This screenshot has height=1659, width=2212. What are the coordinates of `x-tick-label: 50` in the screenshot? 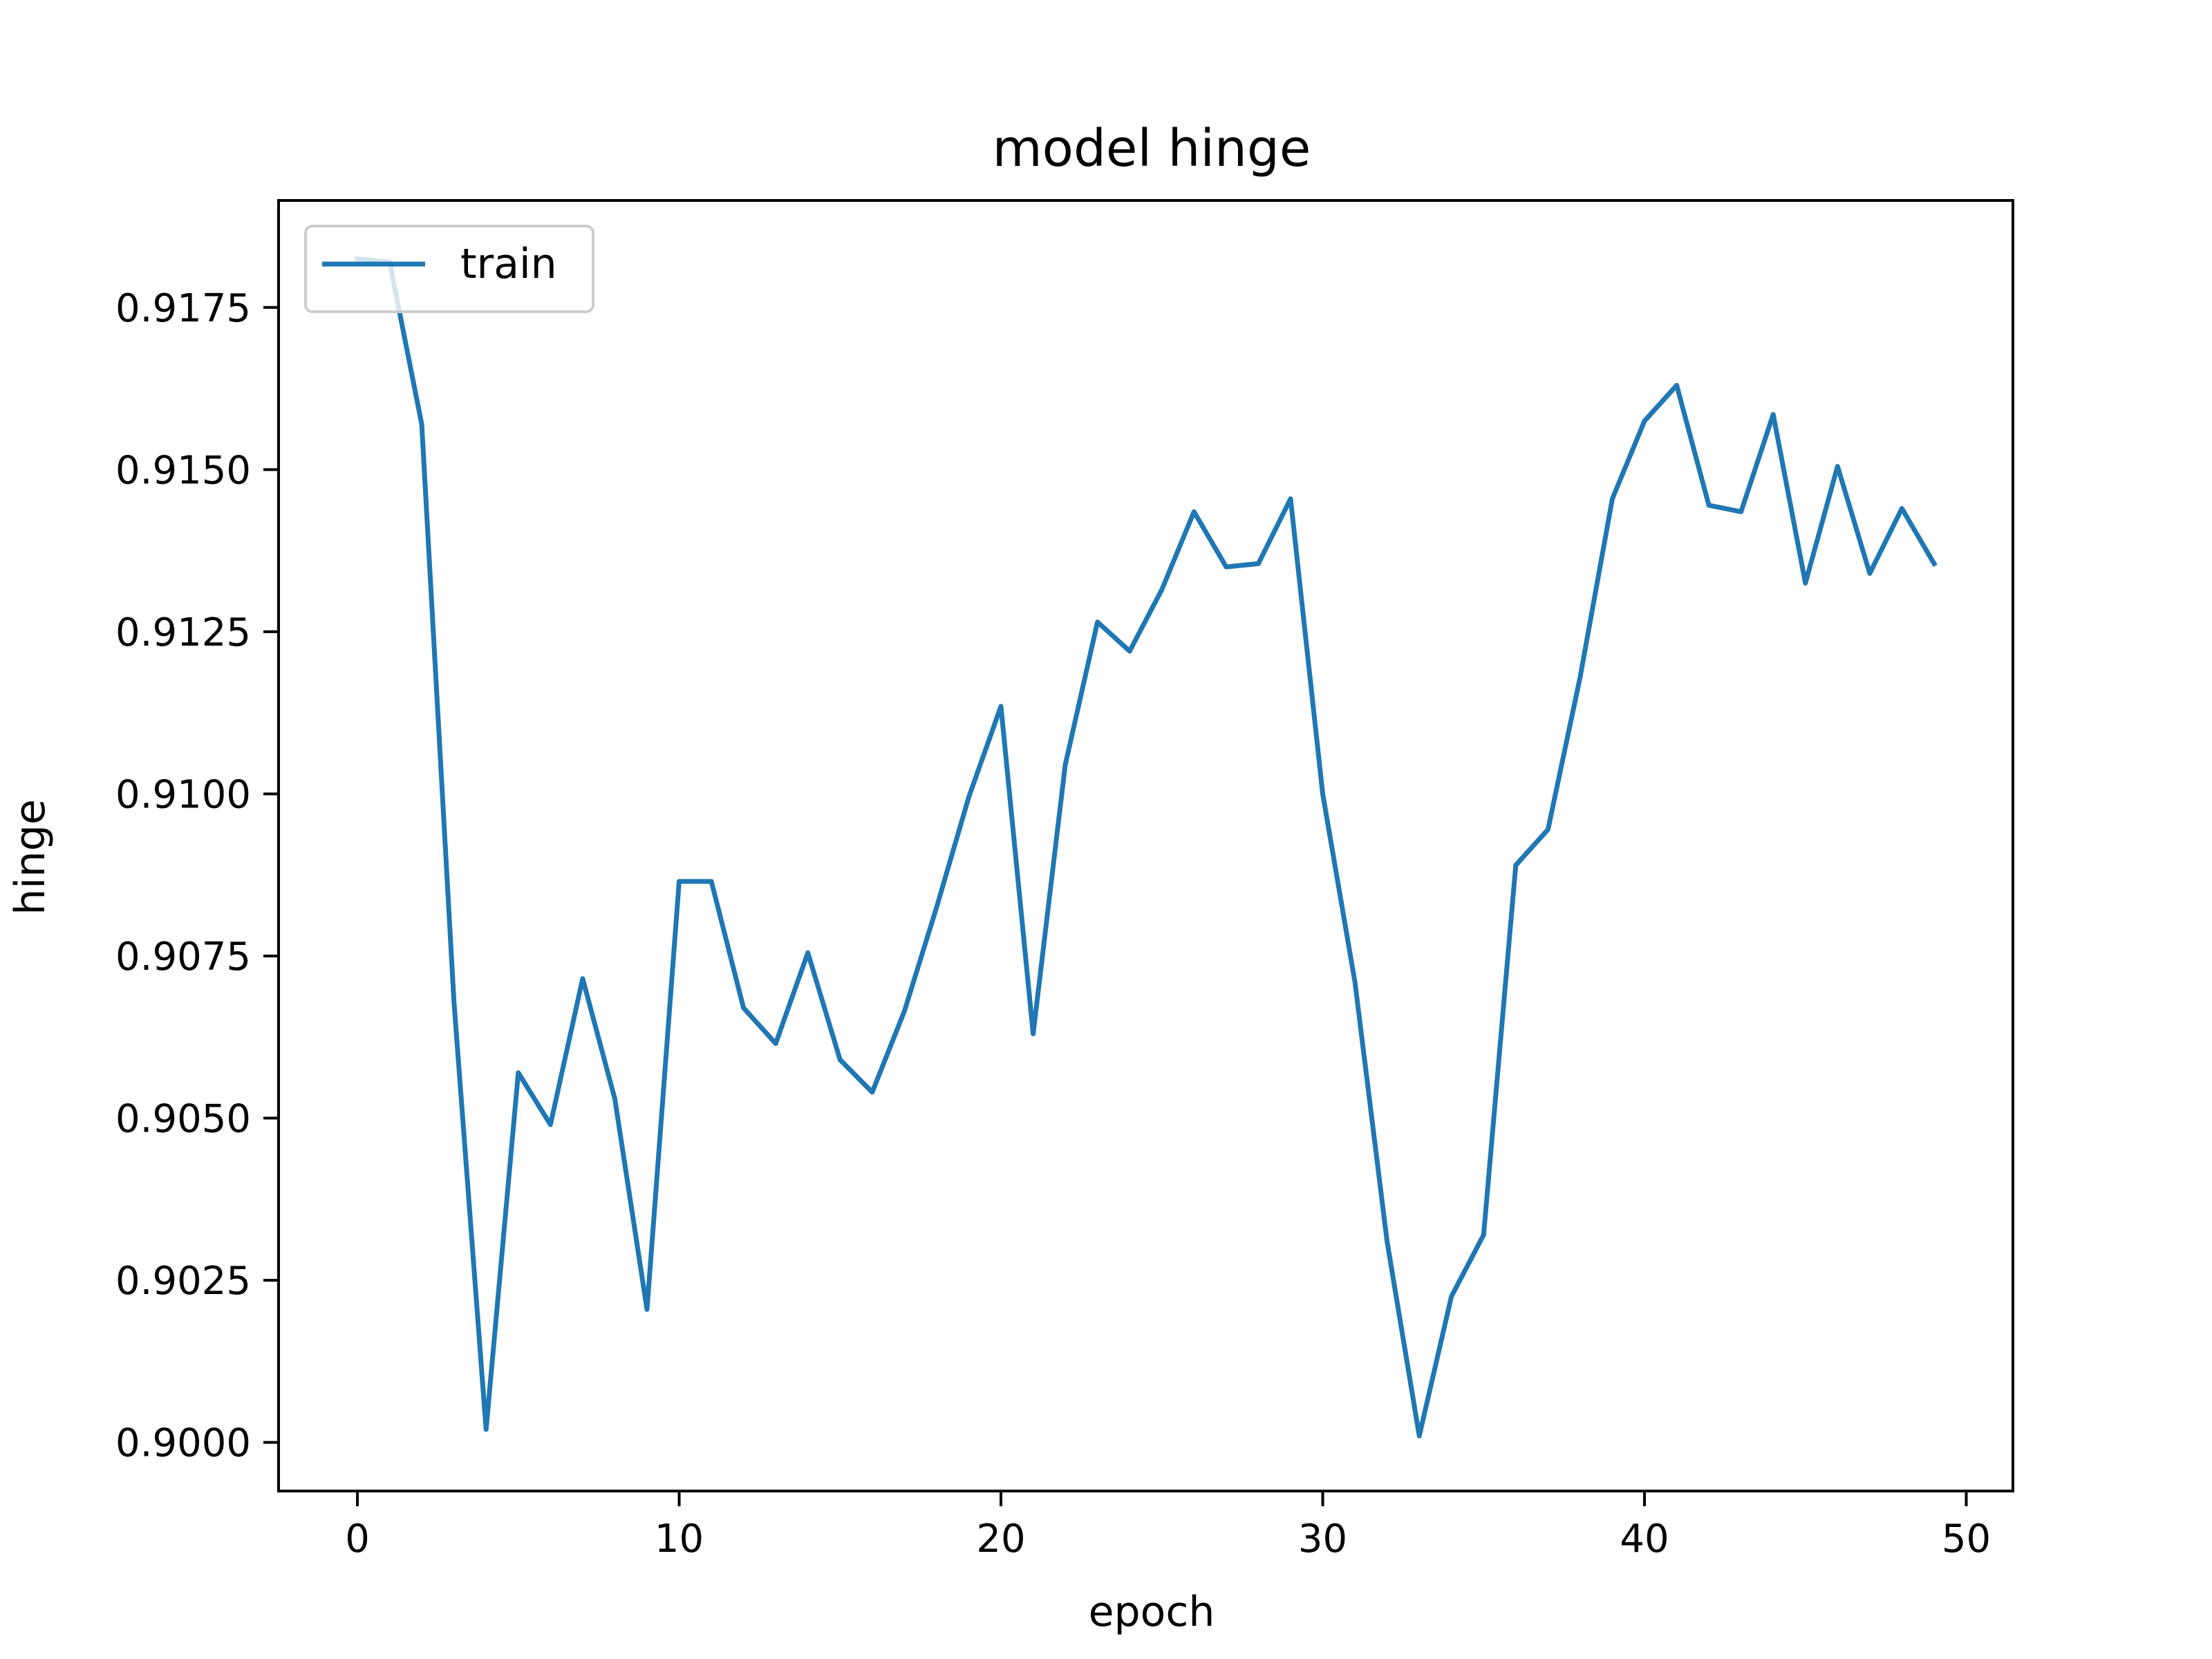 It's located at (1966, 1540).